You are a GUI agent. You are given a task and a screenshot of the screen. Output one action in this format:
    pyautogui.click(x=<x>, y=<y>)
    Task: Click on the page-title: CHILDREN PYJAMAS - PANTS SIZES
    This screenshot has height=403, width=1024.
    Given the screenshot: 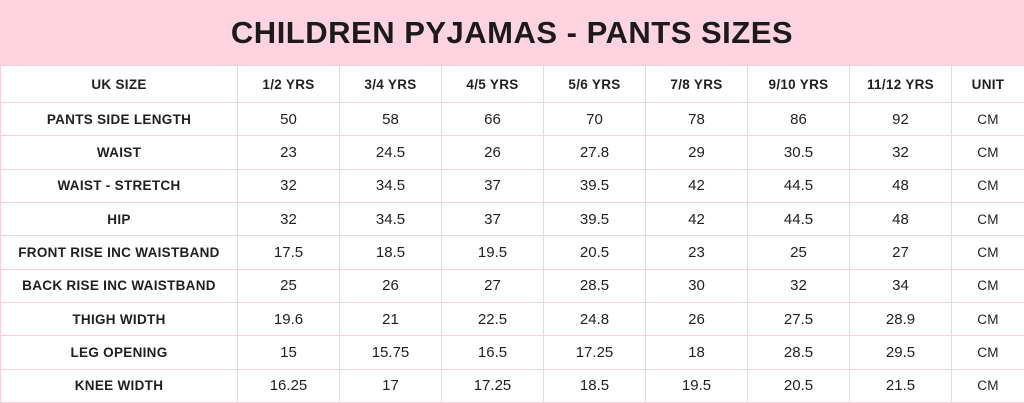 What is the action you would take?
    pyautogui.click(x=512, y=32)
    